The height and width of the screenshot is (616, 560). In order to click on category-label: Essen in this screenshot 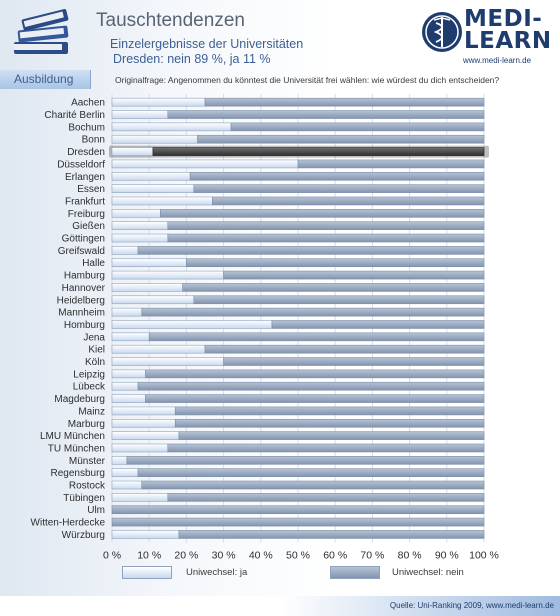, I will do `click(91, 189)`.